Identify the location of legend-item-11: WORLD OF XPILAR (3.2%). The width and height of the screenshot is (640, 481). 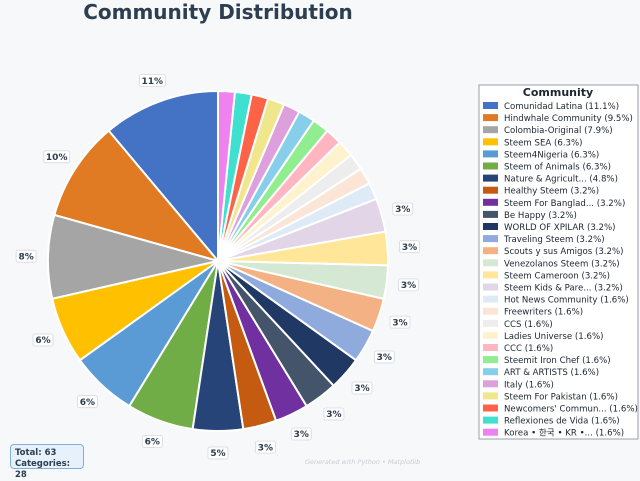
(549, 228).